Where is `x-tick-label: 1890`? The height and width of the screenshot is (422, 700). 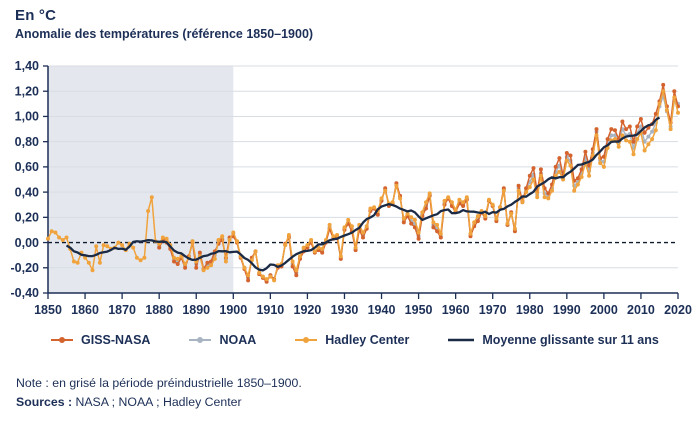 x-tick-label: 1890 is located at coordinates (196, 310).